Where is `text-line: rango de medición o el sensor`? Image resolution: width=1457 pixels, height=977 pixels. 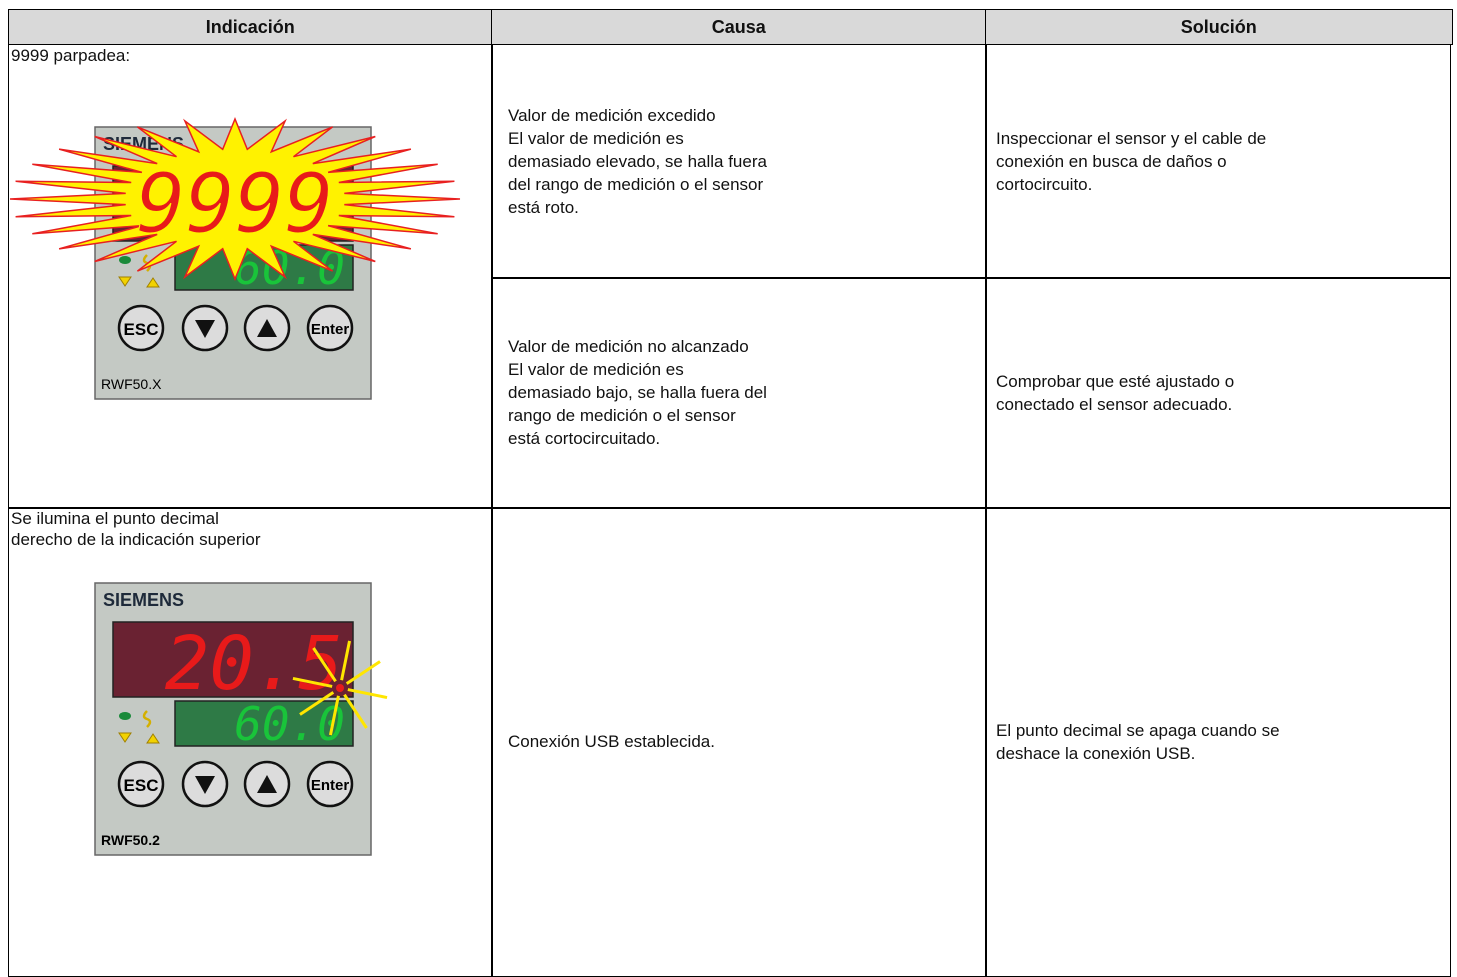 text-line: rango de medición o el sensor is located at coordinates (622, 416).